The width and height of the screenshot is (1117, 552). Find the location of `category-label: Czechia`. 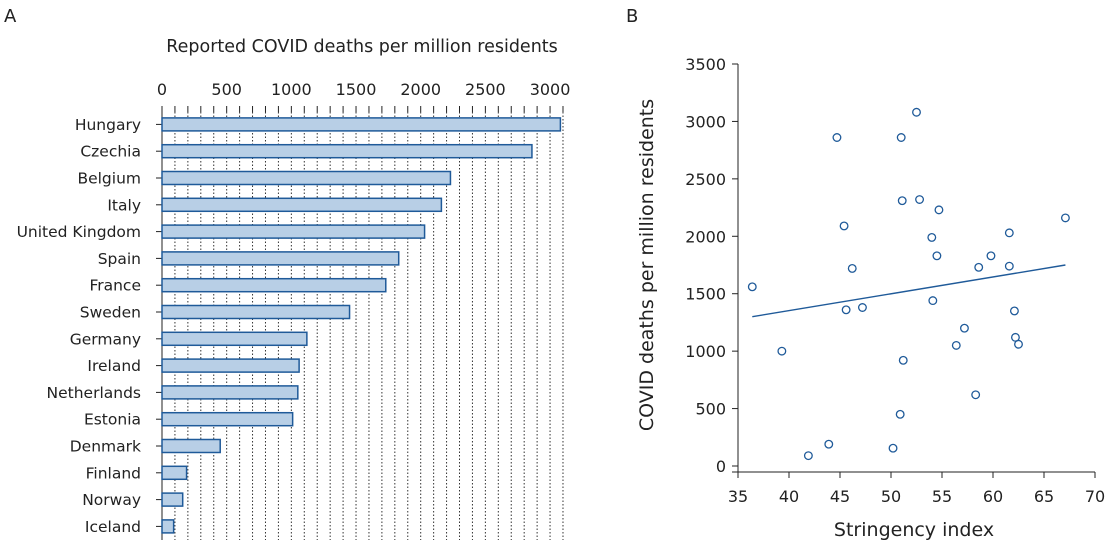

category-label: Czechia is located at coordinates (110, 152).